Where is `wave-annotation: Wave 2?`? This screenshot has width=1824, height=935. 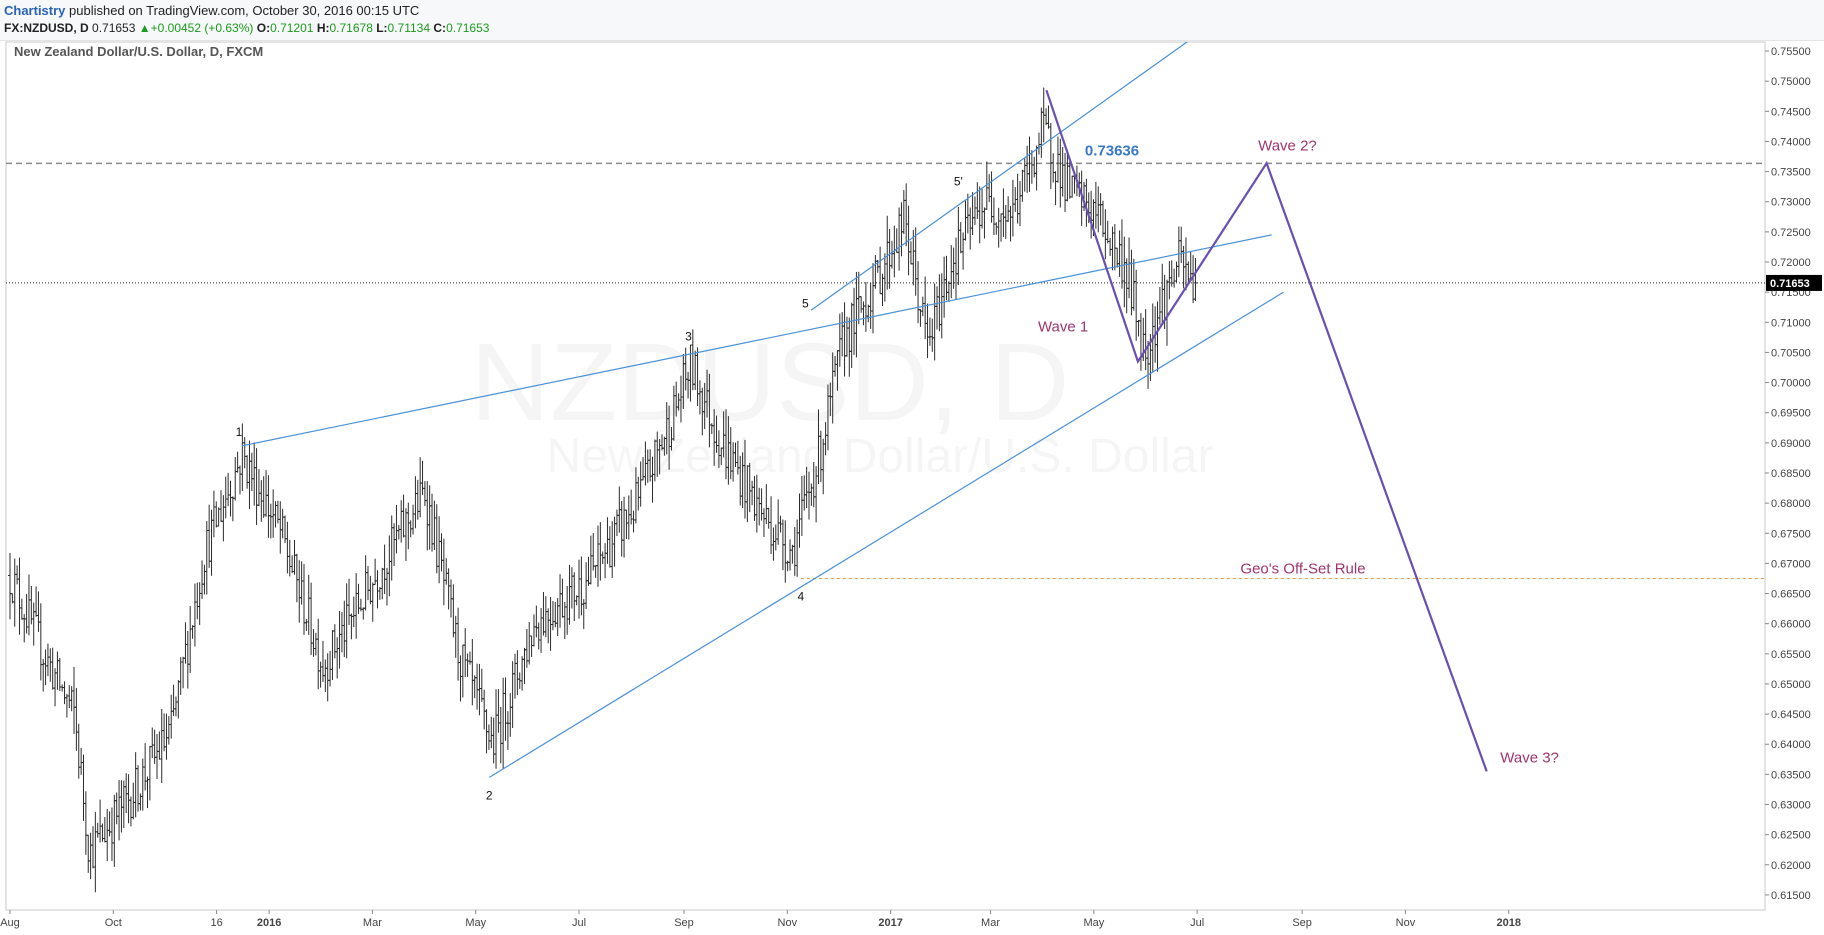
wave-annotation: Wave 2? is located at coordinates (1287, 146).